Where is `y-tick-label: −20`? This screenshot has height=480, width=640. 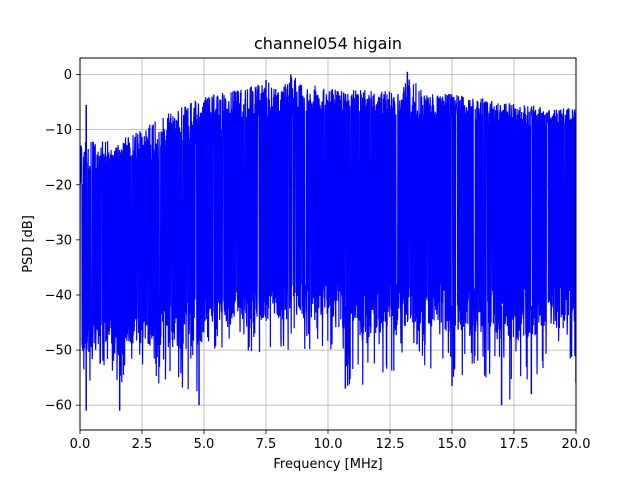
y-tick-label: −20 is located at coordinates (58, 185).